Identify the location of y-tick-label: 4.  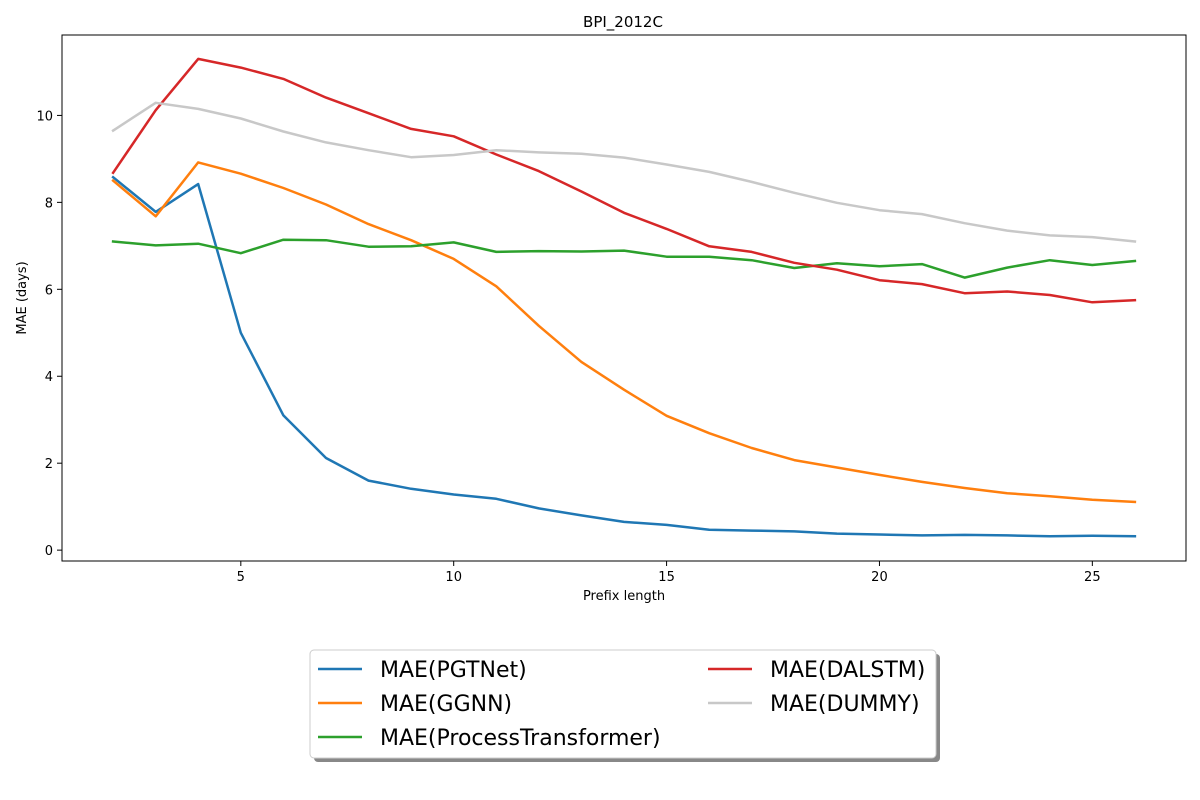
(49, 377).